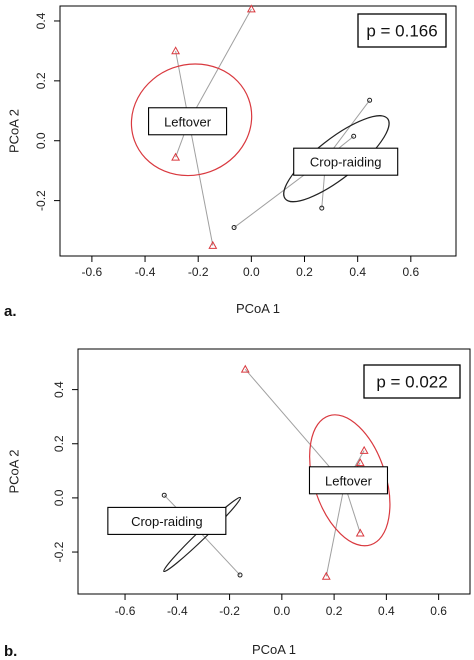 The image size is (474, 660). I want to click on panel-letter: b., so click(10, 651).